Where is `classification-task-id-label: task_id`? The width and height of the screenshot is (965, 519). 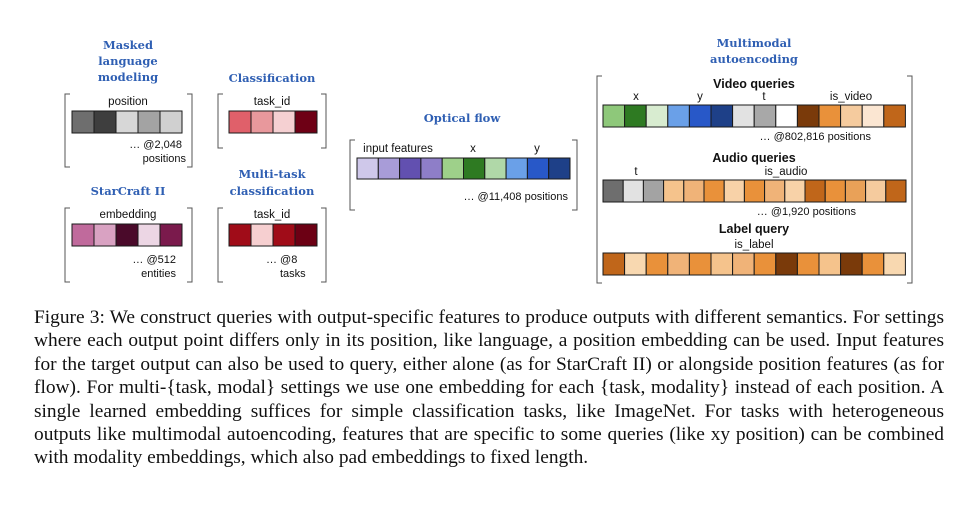 classification-task-id-label: task_id is located at coordinates (272, 102).